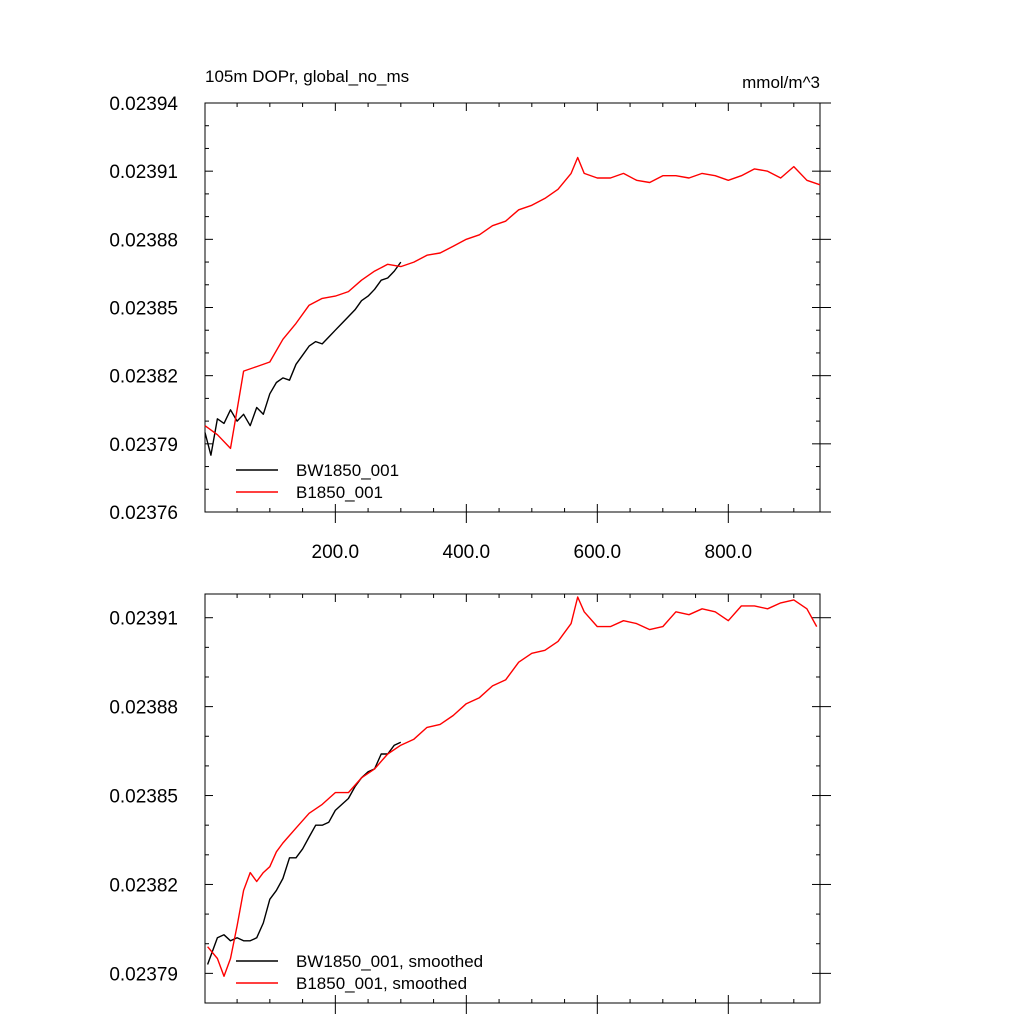 The image size is (1024, 1024). What do you see at coordinates (307, 76) in the screenshot?
I see `top-panel-title: 105m DOPr, global_no_ms` at bounding box center [307, 76].